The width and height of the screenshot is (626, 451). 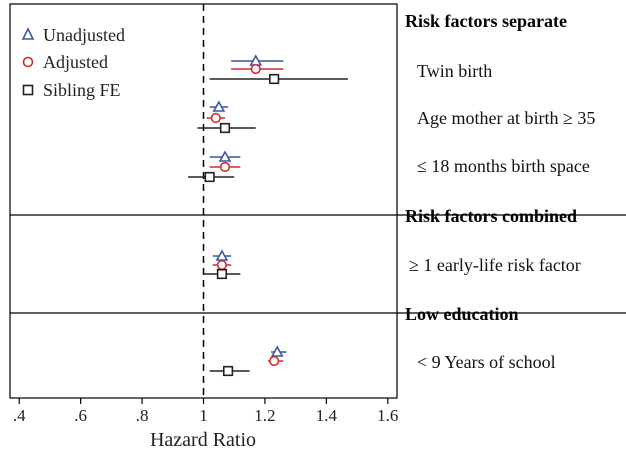 I want to click on row-label-mother-age: Age mother at birth ≥ 35, so click(x=506, y=118).